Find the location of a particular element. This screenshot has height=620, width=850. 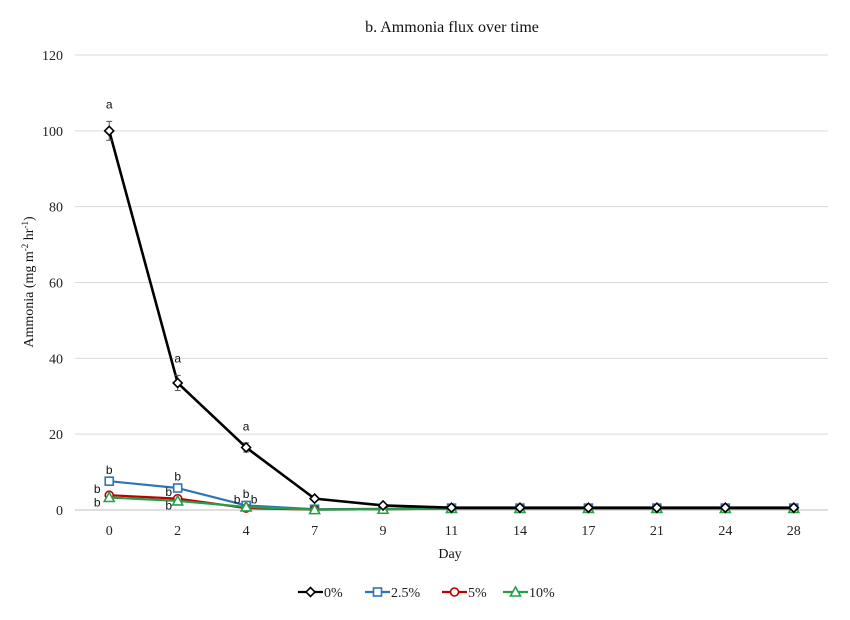

y-tick-label: 20 is located at coordinates (56, 435).